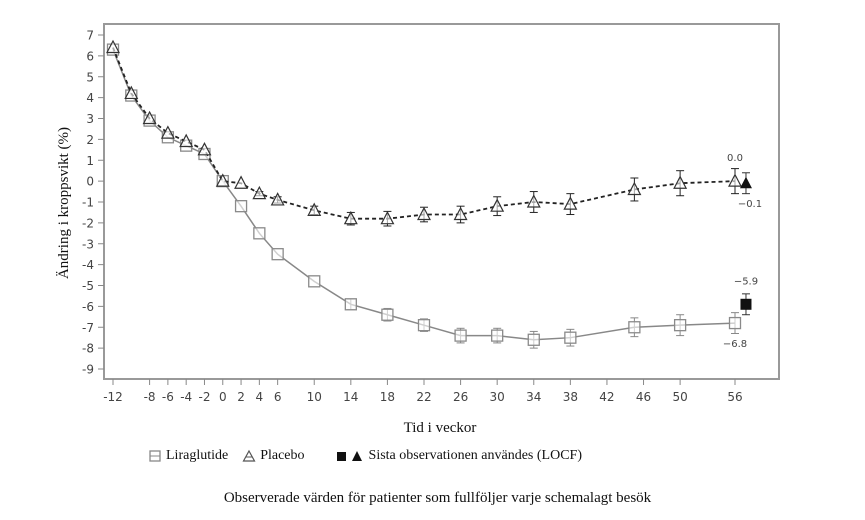 The height and width of the screenshot is (520, 865). Describe the element at coordinates (90, 98) in the screenshot. I see `y-tick-label: 4` at that location.